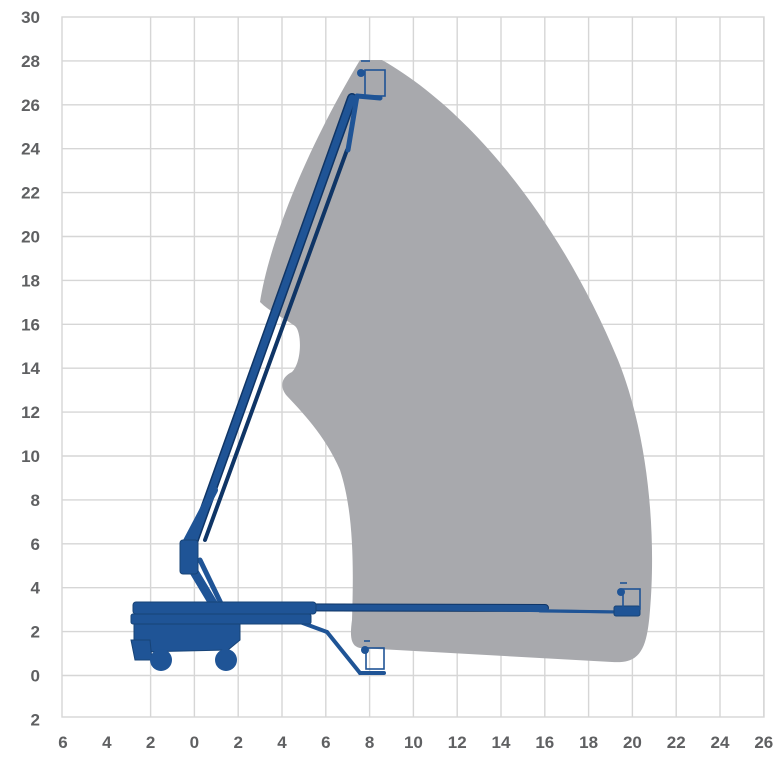  What do you see at coordinates (30, 17) in the screenshot?
I see `y-tick-label: 30` at bounding box center [30, 17].